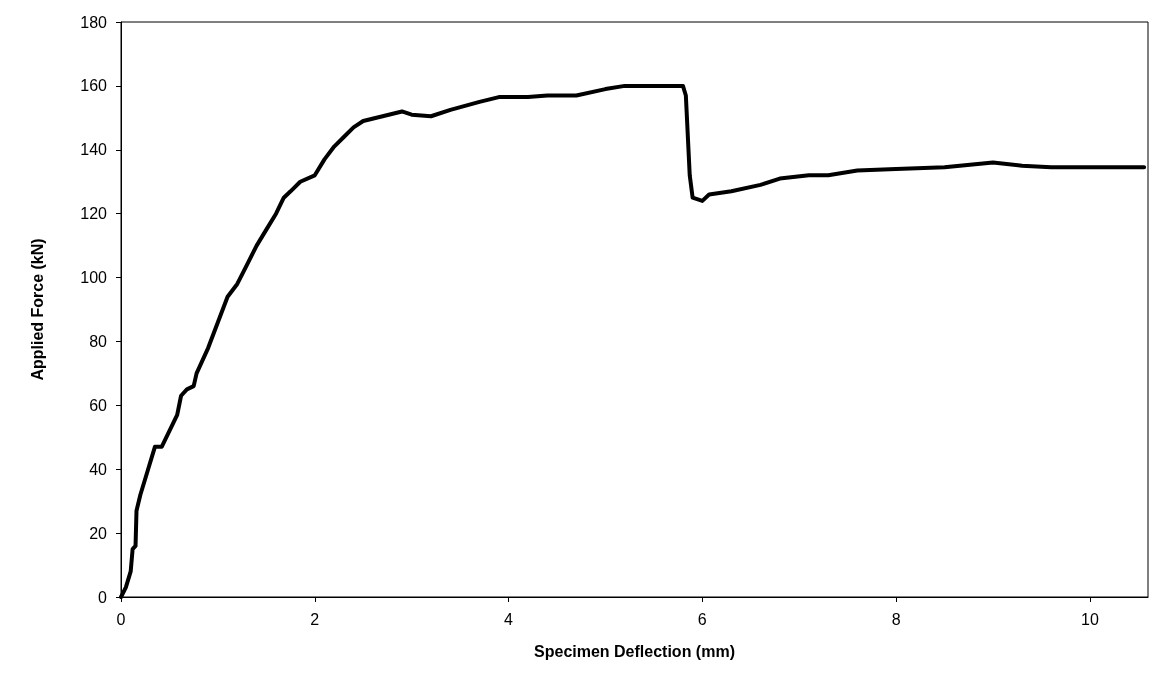 This screenshot has height=698, width=1175. I want to click on x-tick-label: 0, so click(121, 619).